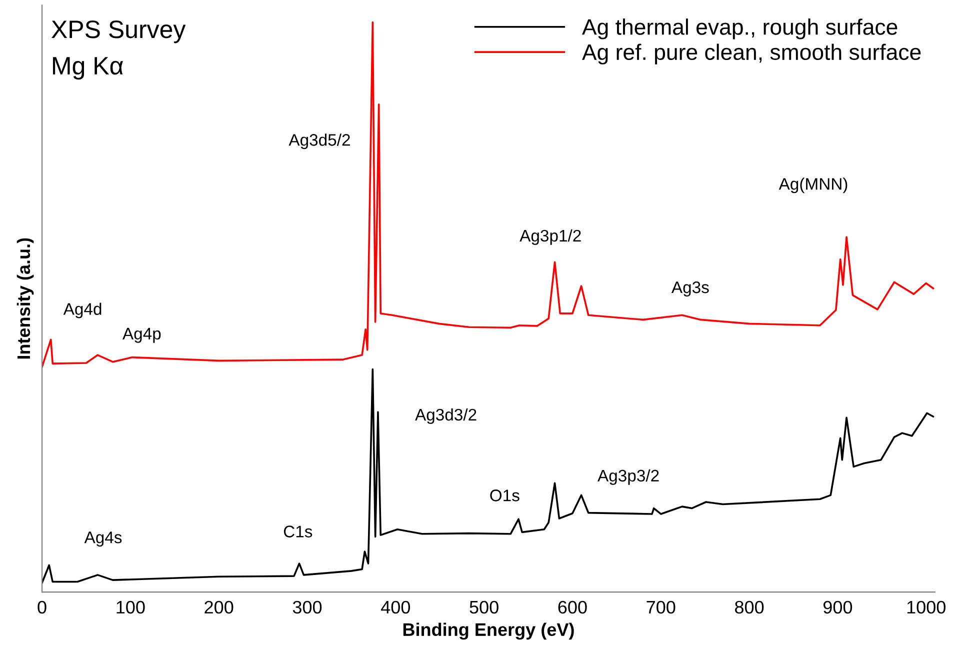 This screenshot has height=652, width=955. Describe the element at coordinates (690, 289) in the screenshot. I see `annotation: Ag3s` at that location.